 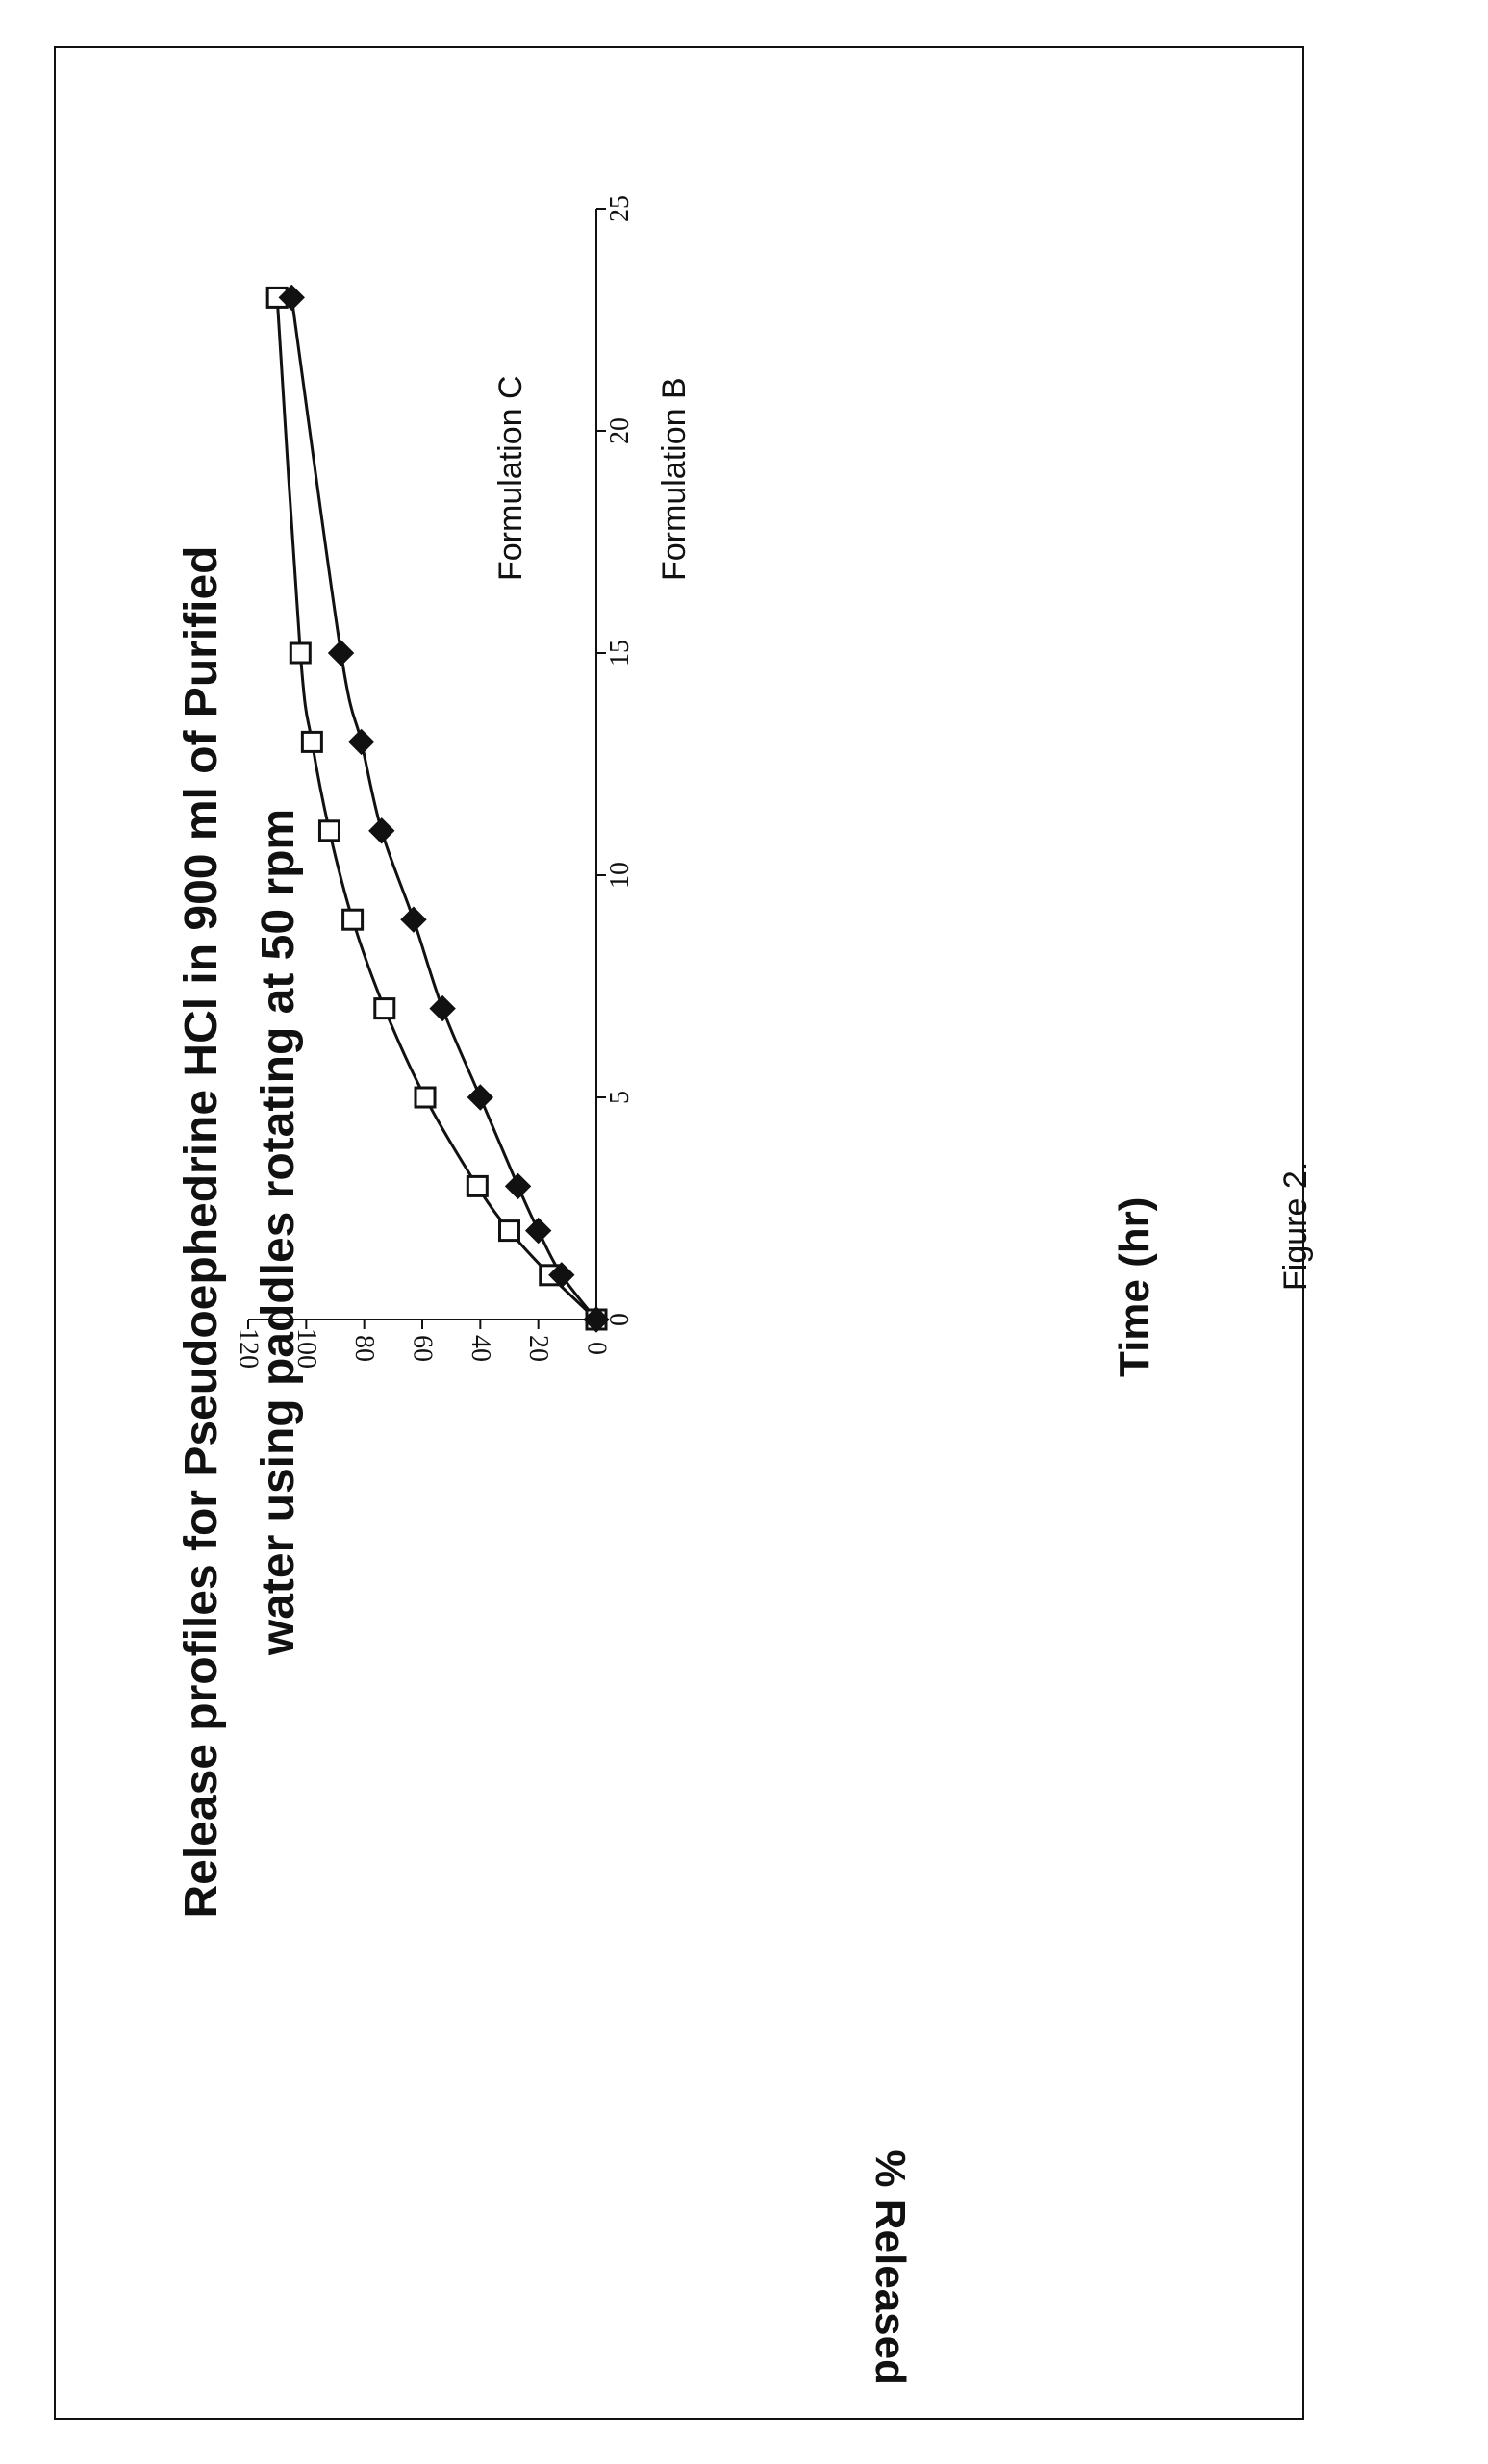 I want to click on y-tick-label: 100, so click(x=306, y=1348).